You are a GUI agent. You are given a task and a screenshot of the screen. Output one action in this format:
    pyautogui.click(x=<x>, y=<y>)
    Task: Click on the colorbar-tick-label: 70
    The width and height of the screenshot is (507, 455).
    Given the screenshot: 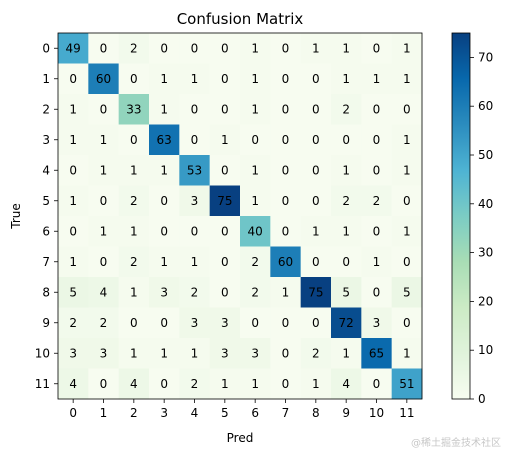 What is the action you would take?
    pyautogui.click(x=485, y=57)
    